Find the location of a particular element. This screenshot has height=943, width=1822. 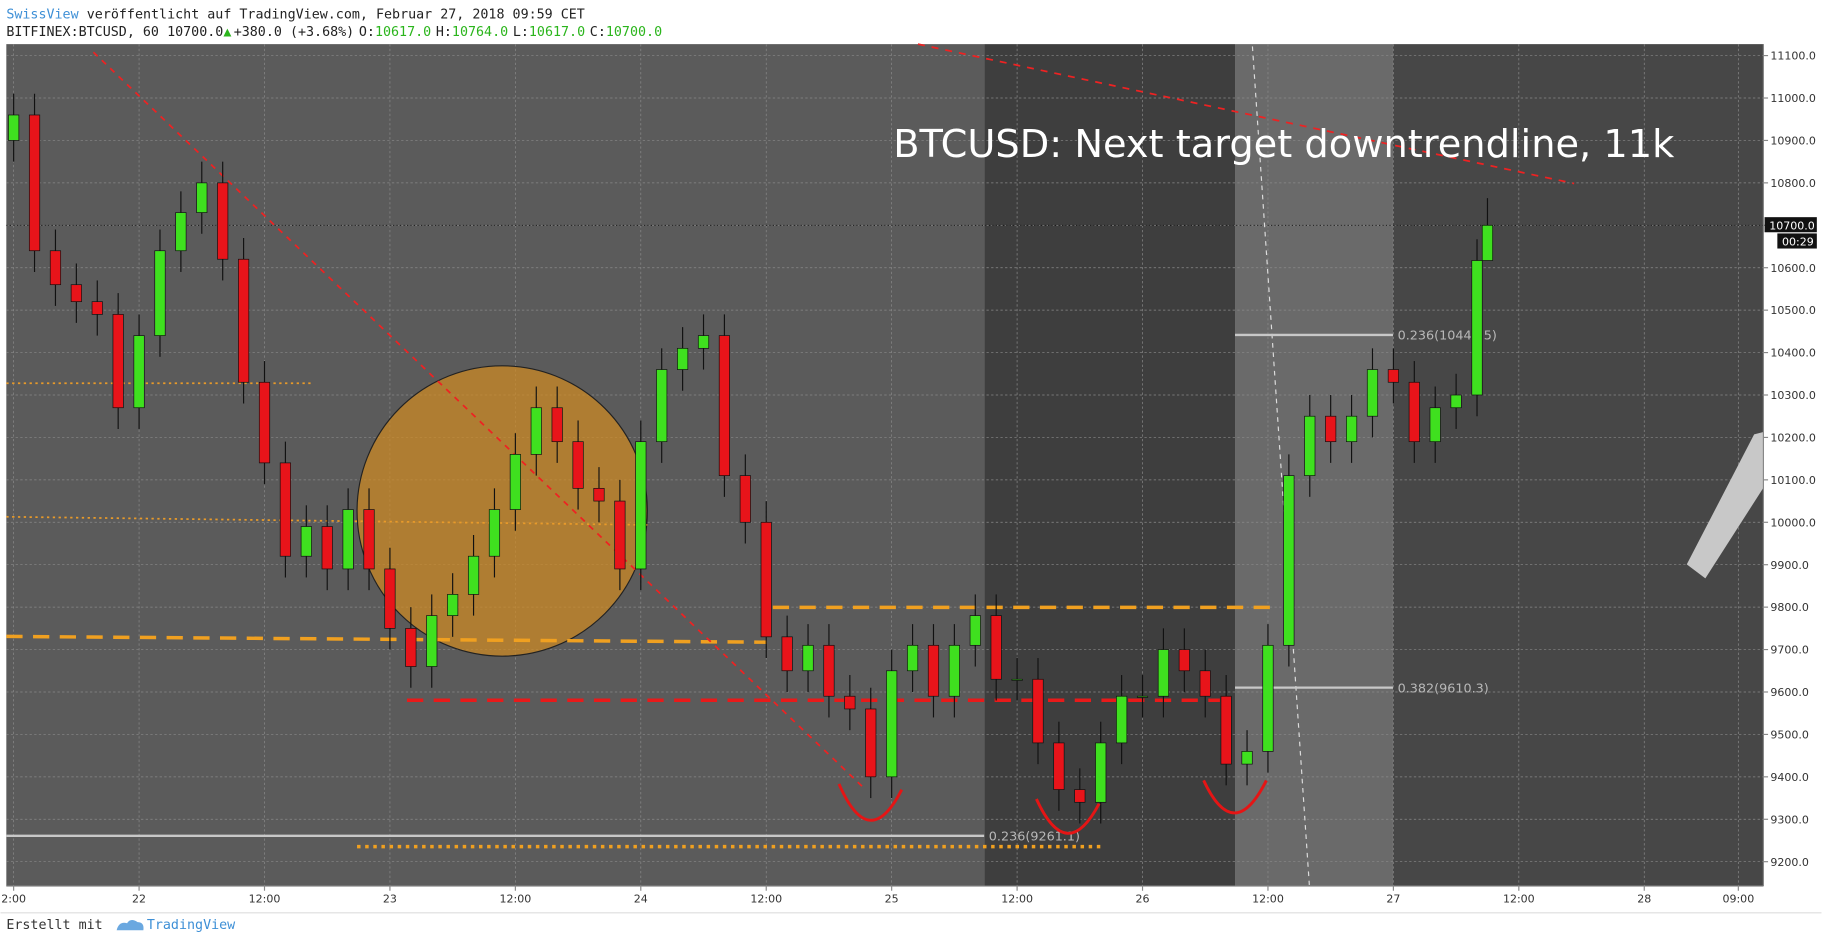

y-tick-label: 9600.0 is located at coordinates (1789, 692).